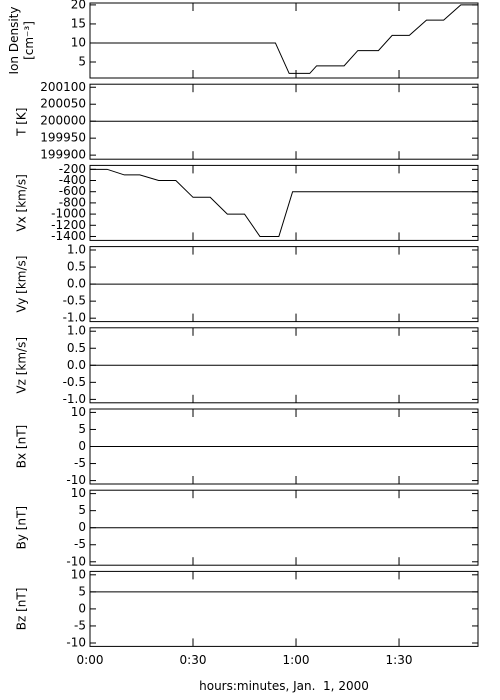 The height and width of the screenshot is (700, 500). Describe the element at coordinates (78, 23) in the screenshot. I see `y-tick-label: 15` at that location.